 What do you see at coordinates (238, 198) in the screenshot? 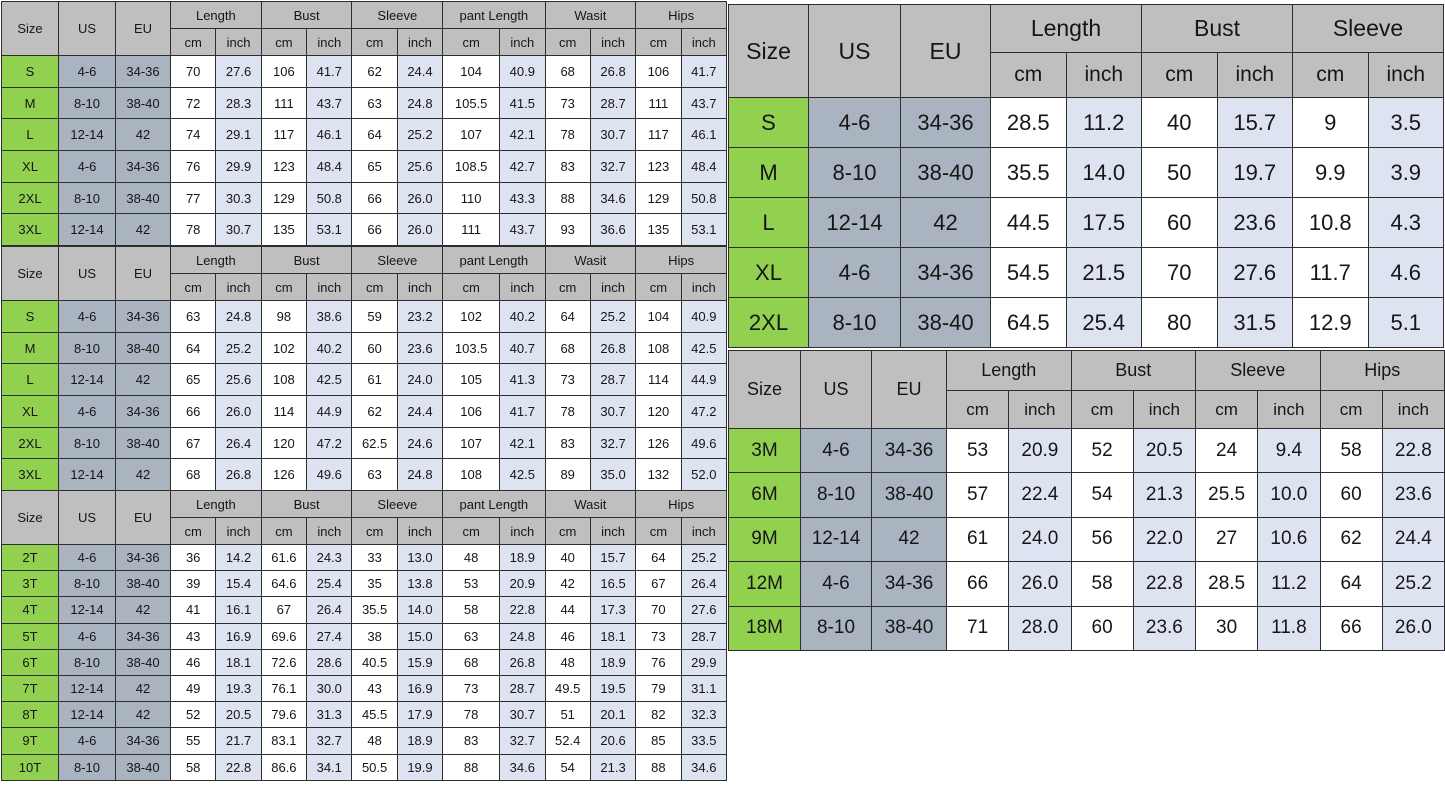
I see `value-cell: 30.3` at bounding box center [238, 198].